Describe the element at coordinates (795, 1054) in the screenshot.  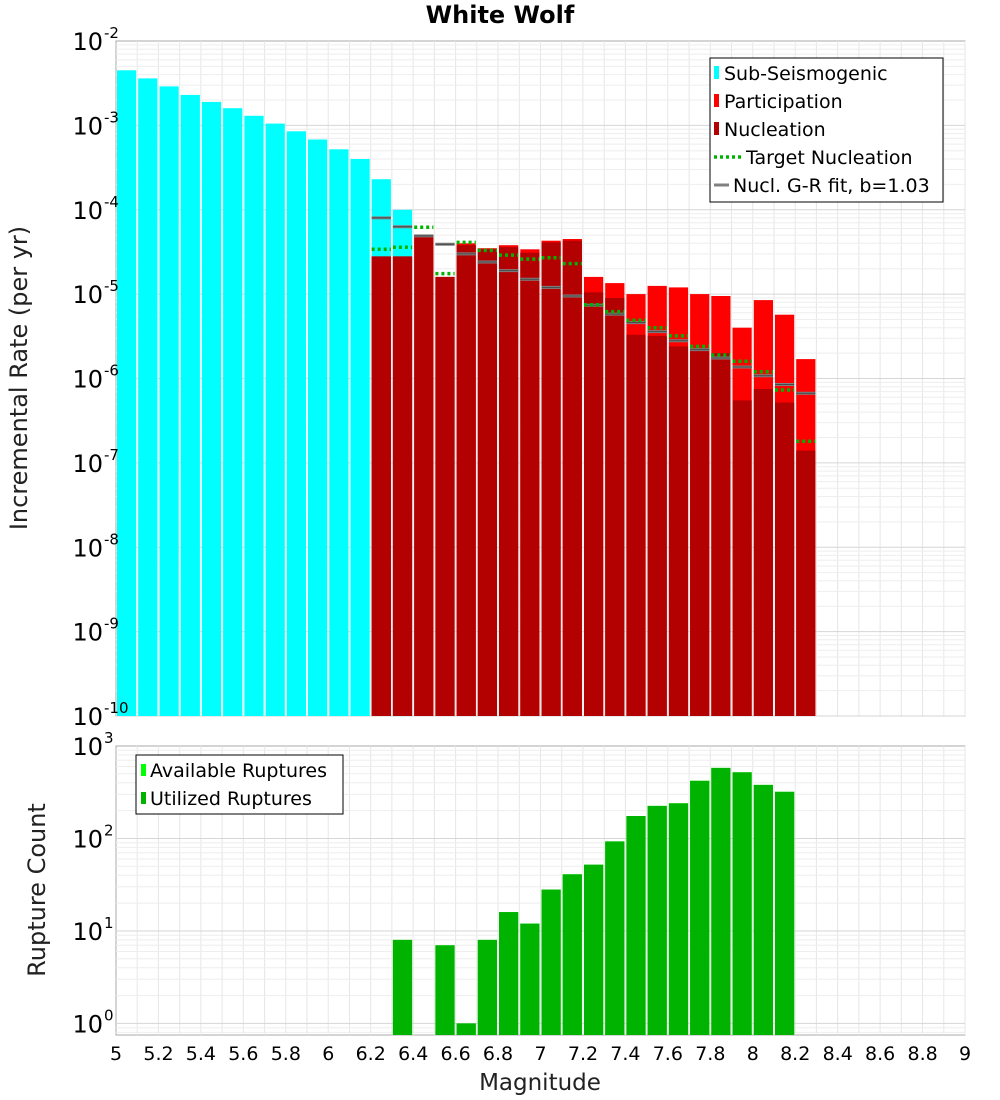
I see `x-tick-label: 8.2` at that location.